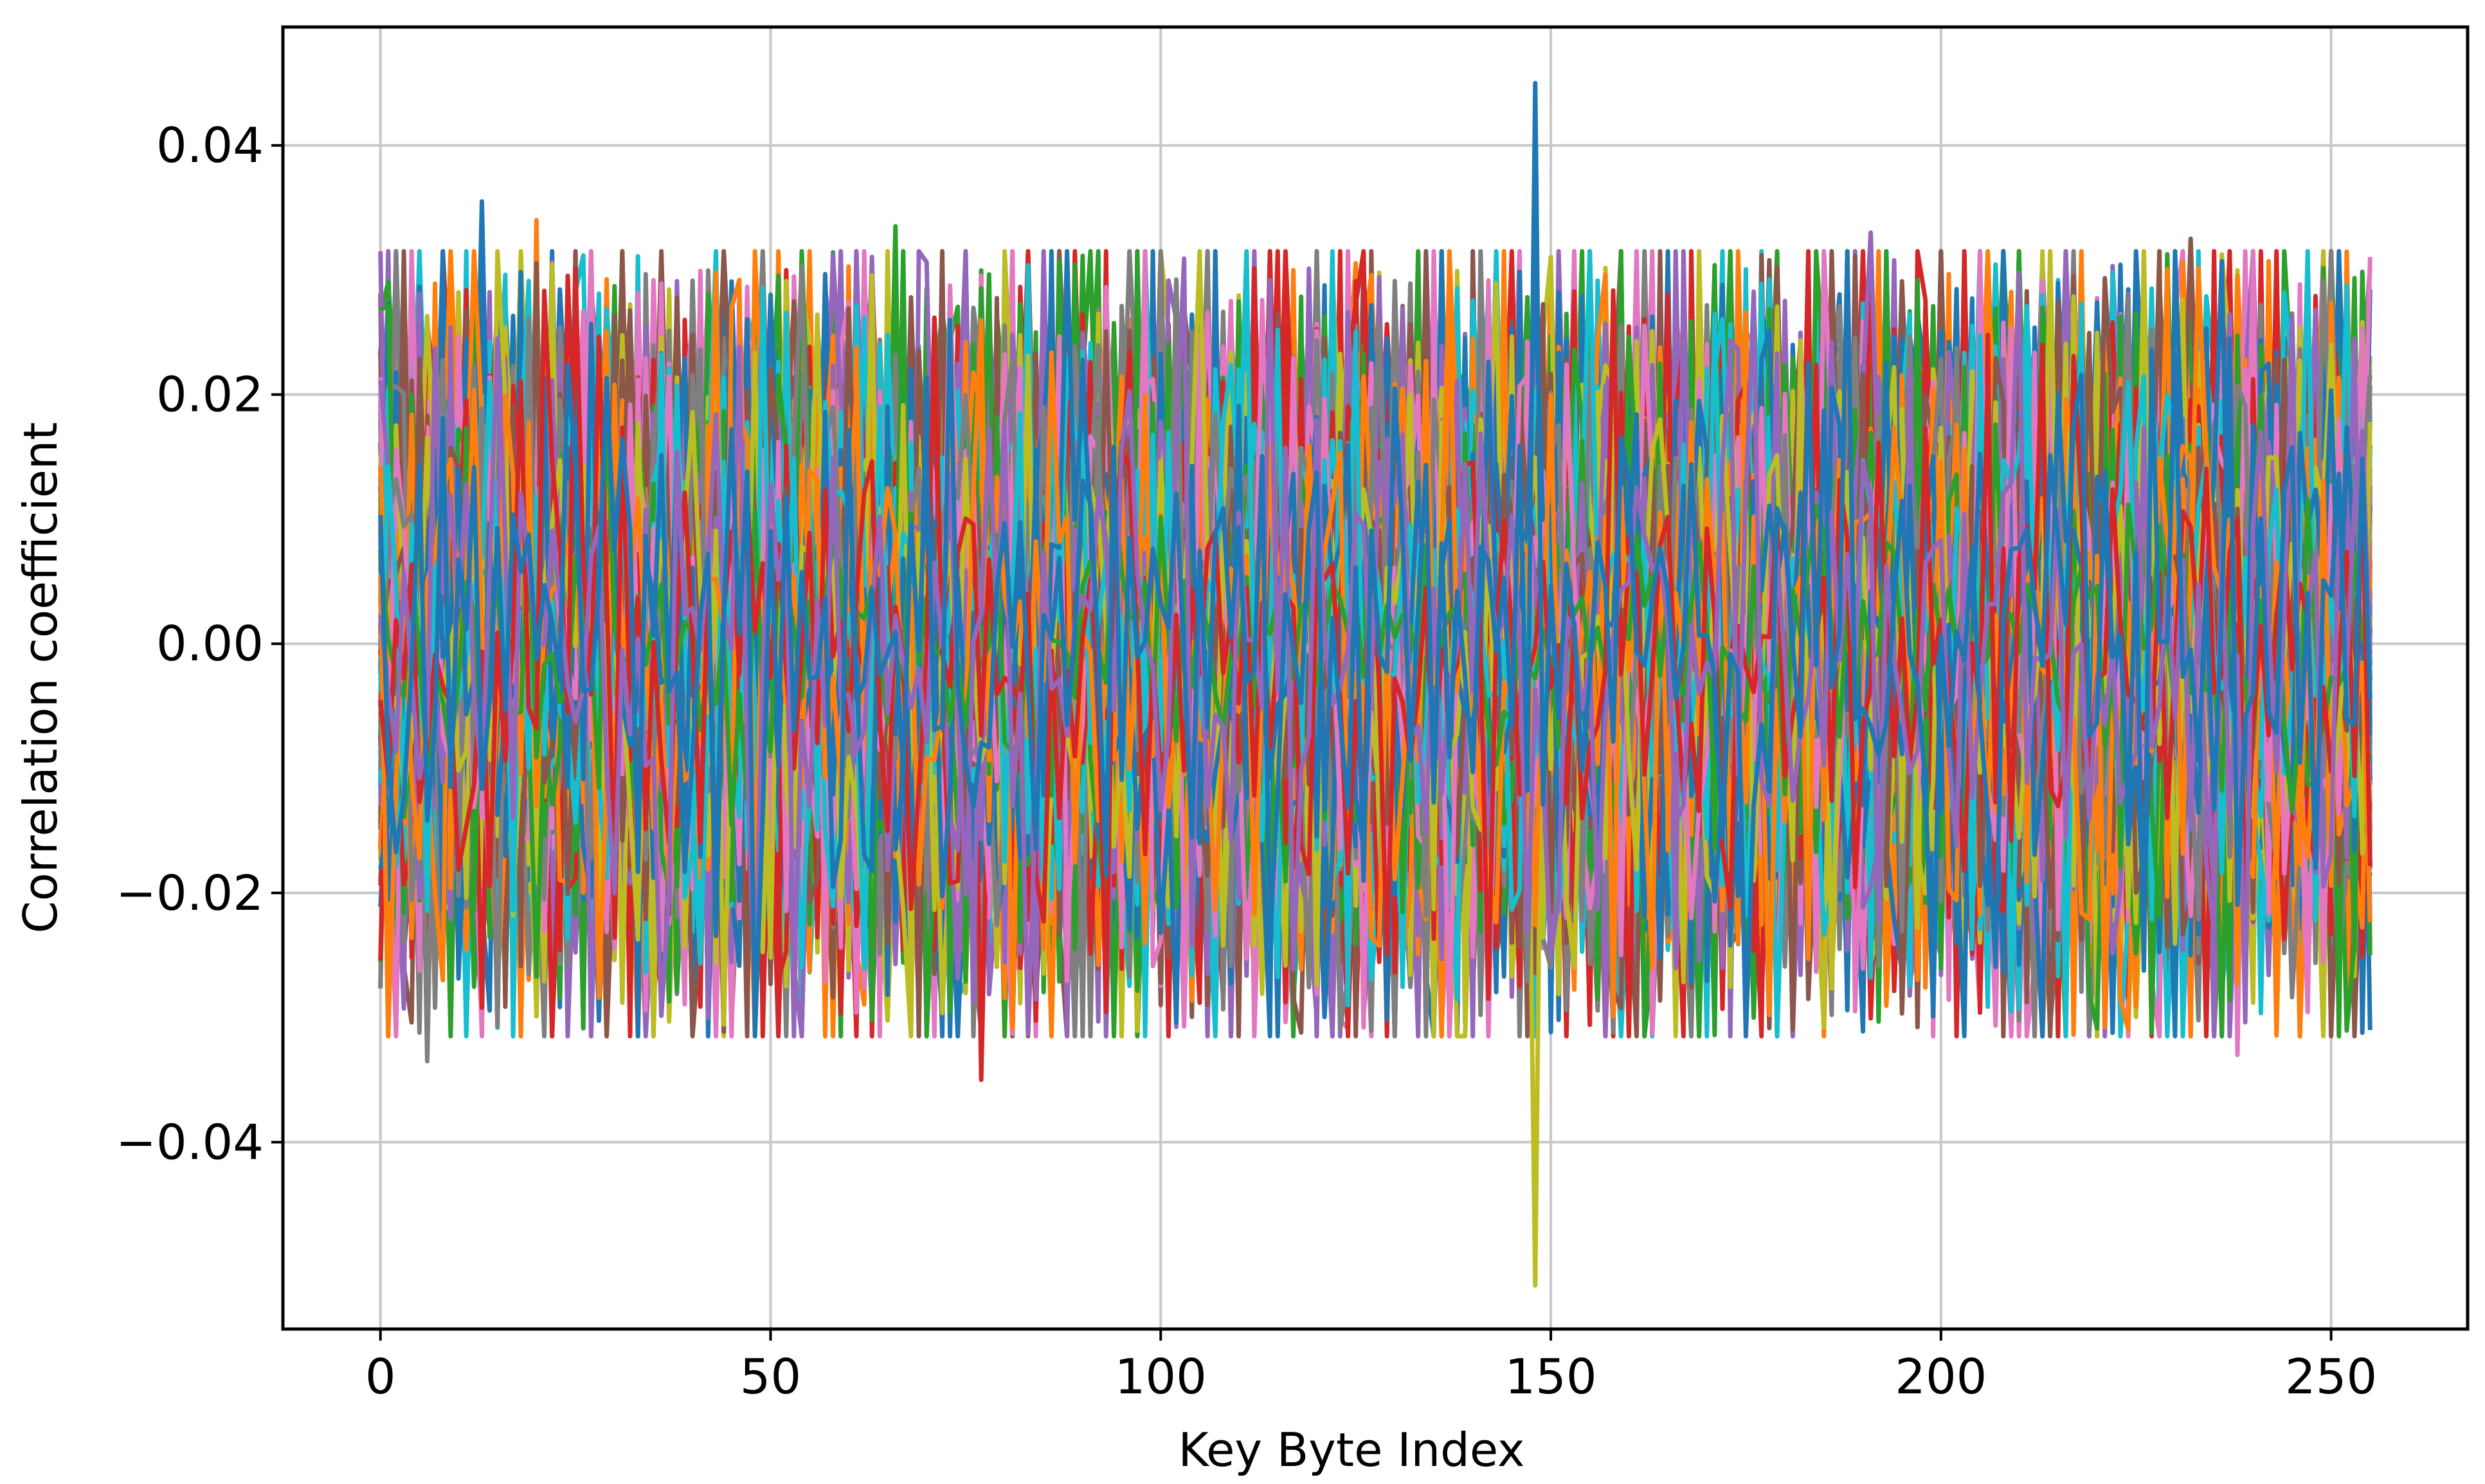  What do you see at coordinates (1351, 1450) in the screenshot?
I see `x-axis-label: Key Byte Index` at bounding box center [1351, 1450].